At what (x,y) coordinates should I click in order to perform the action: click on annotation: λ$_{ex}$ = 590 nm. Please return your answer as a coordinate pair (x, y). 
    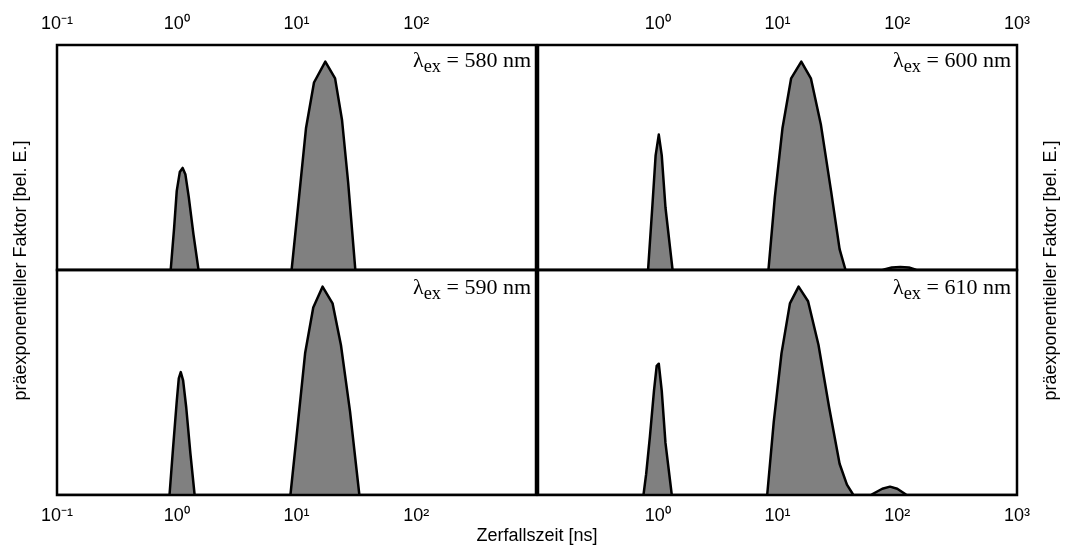
    Looking at the image, I should click on (471, 289).